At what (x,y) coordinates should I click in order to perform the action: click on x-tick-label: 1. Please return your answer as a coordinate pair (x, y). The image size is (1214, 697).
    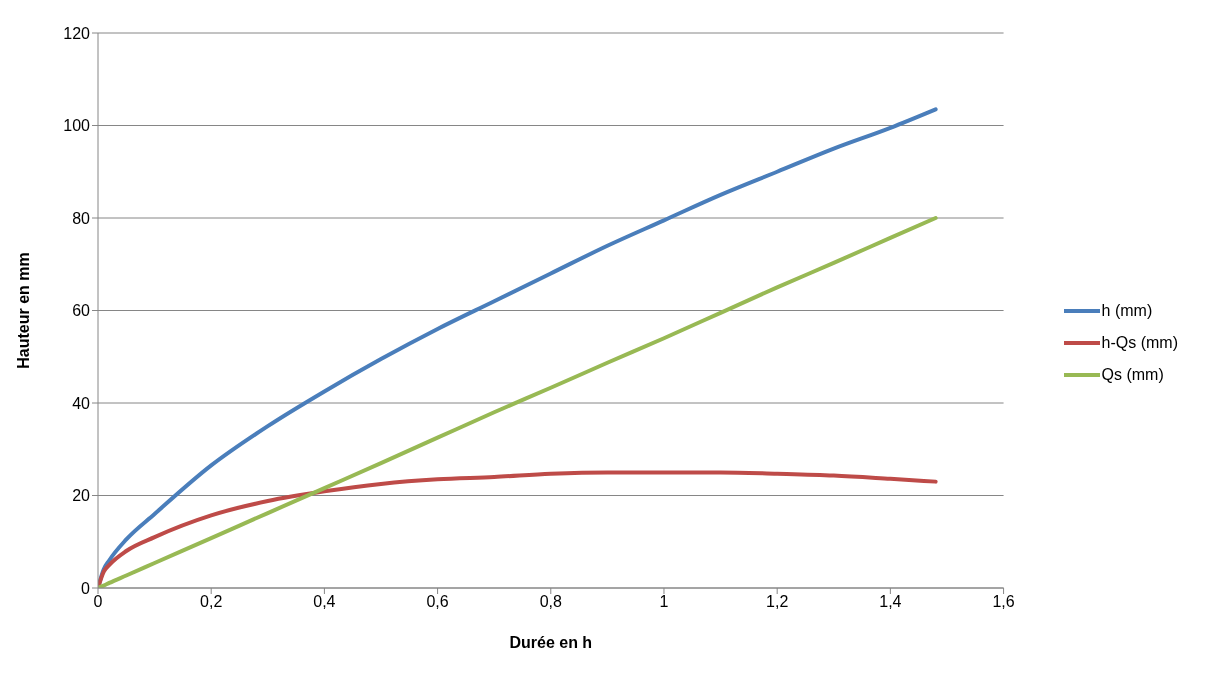
    Looking at the image, I should click on (664, 602).